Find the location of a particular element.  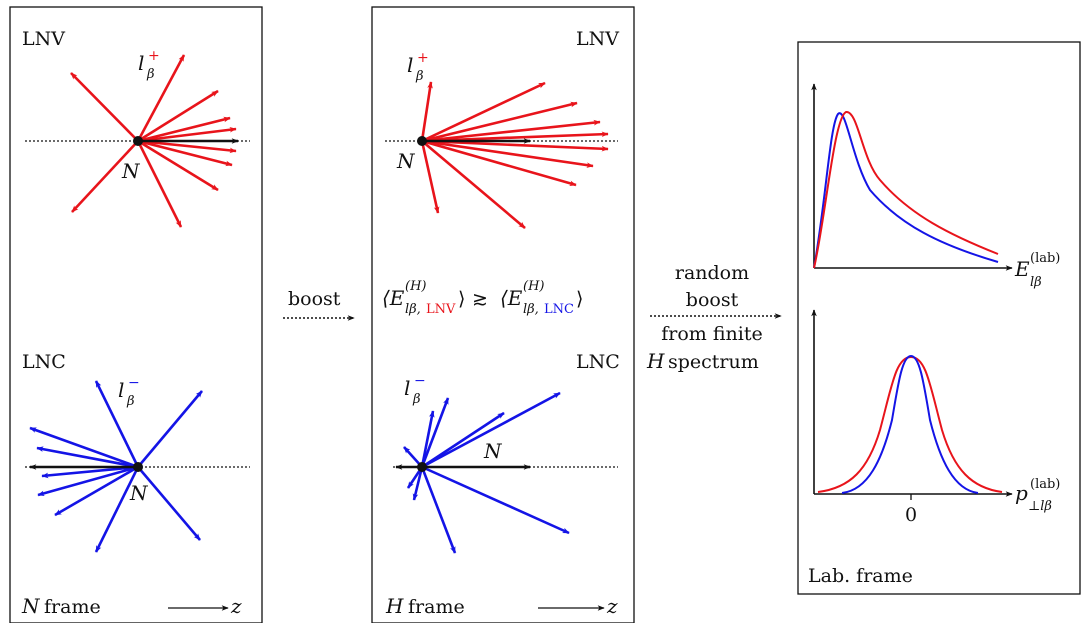

z-axis-label-middle: z is located at coordinates (612, 606).